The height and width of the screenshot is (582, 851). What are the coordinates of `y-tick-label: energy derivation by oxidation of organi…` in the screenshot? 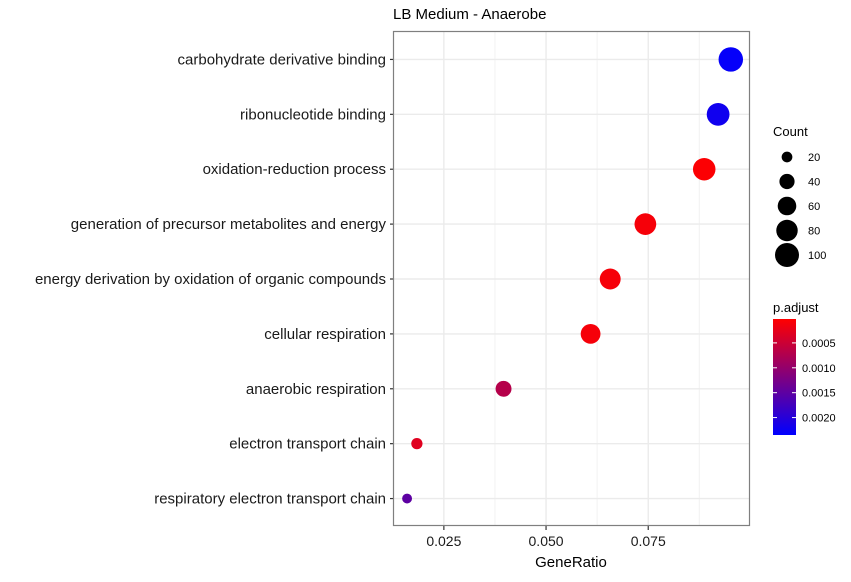 It's located at (210, 279).